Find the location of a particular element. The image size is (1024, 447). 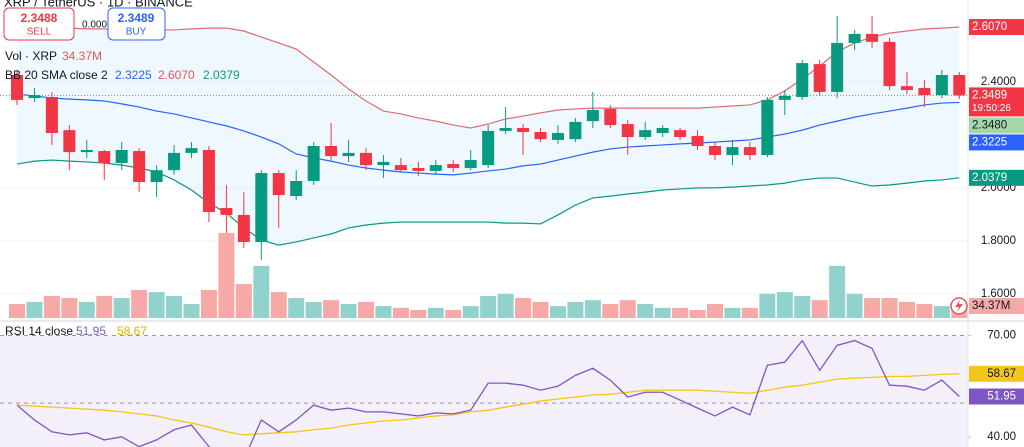

y-tick-label: 1.6000 is located at coordinates (998, 294).